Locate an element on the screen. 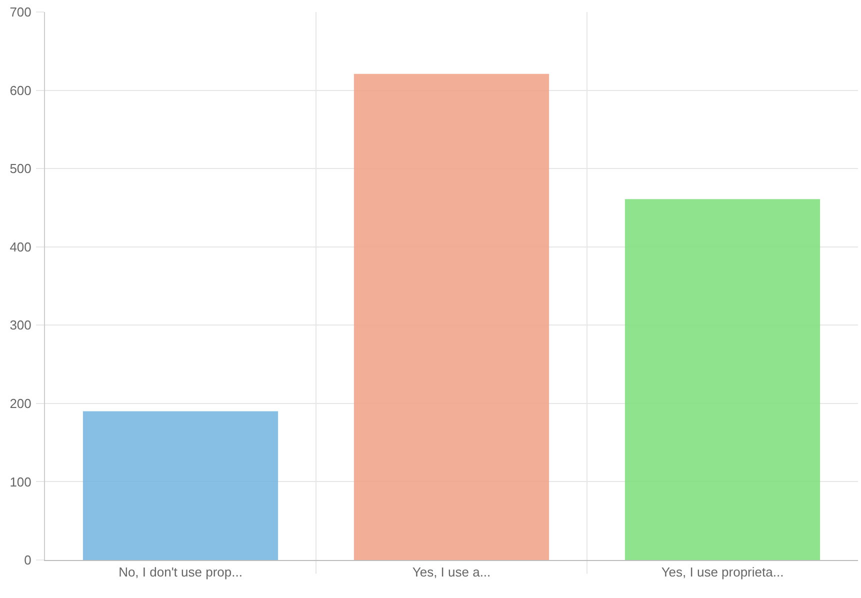  y-tick-label: 300 is located at coordinates (21, 325).